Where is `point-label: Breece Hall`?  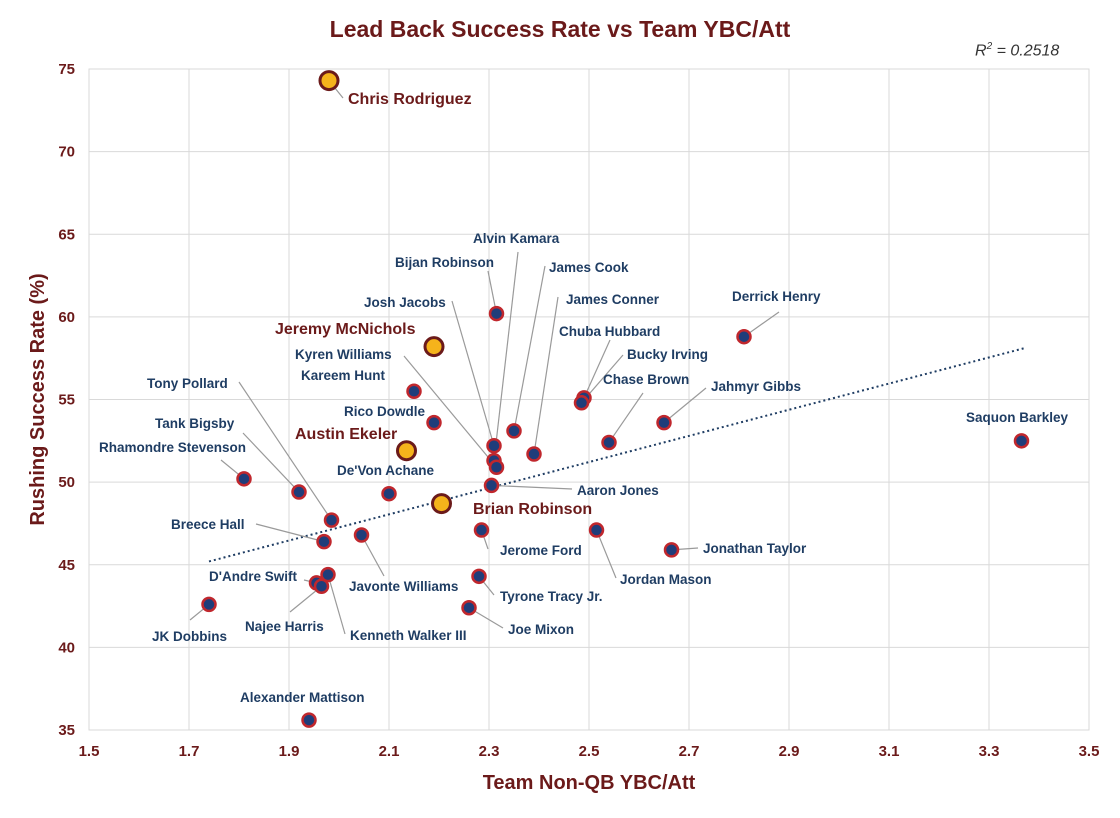 point-label: Breece Hall is located at coordinates (208, 524).